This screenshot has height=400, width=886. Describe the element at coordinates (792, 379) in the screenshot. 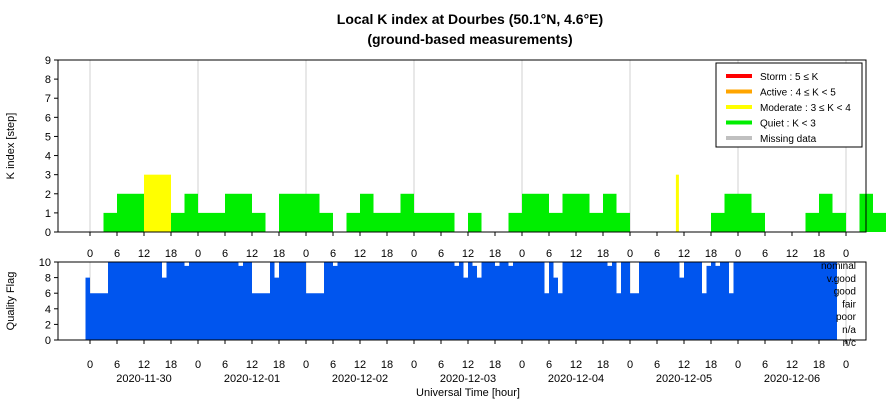

I see `date-label: 2020-12-06` at that location.